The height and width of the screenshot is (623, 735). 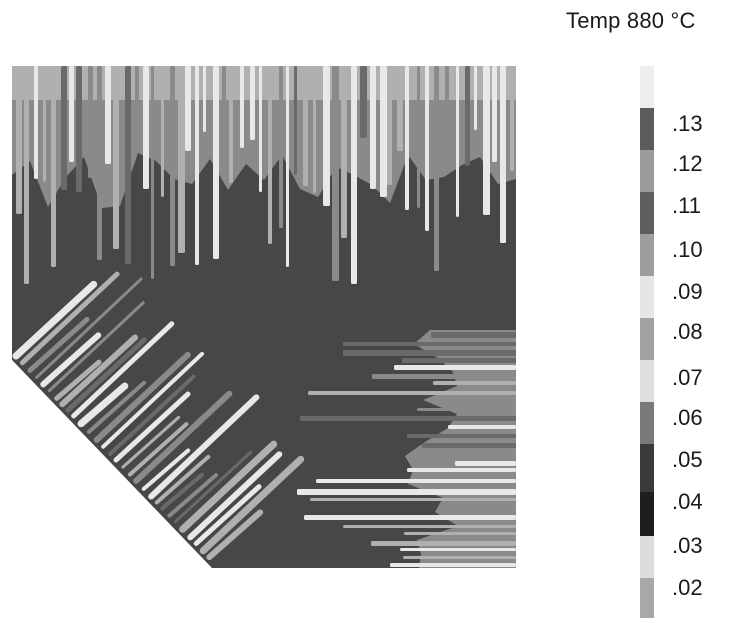 I want to click on concentration-legend: .13 .12 .11 .10 .09 .08 .07 .06 .05 .04 .03 .02, so click(x=687, y=342).